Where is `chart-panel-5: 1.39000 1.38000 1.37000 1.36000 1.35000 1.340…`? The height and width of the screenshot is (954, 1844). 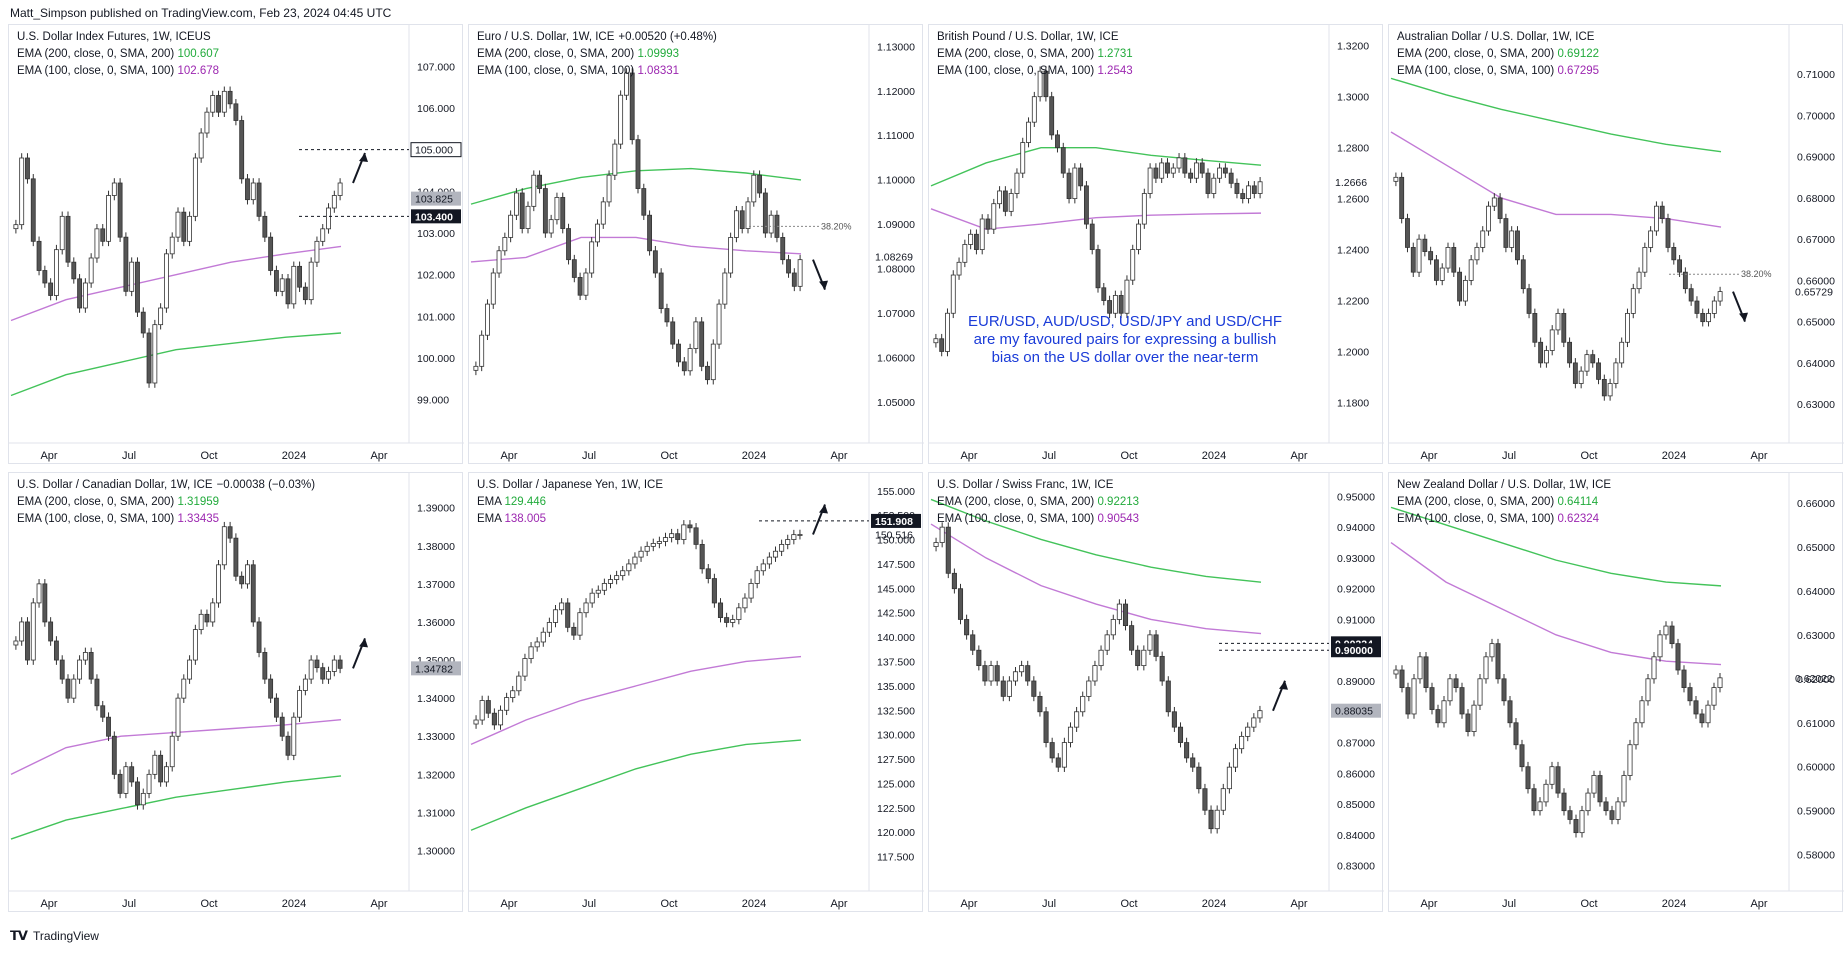 chart-panel-5: 1.39000 1.38000 1.37000 1.36000 1.35000 1.340… is located at coordinates (236, 692).